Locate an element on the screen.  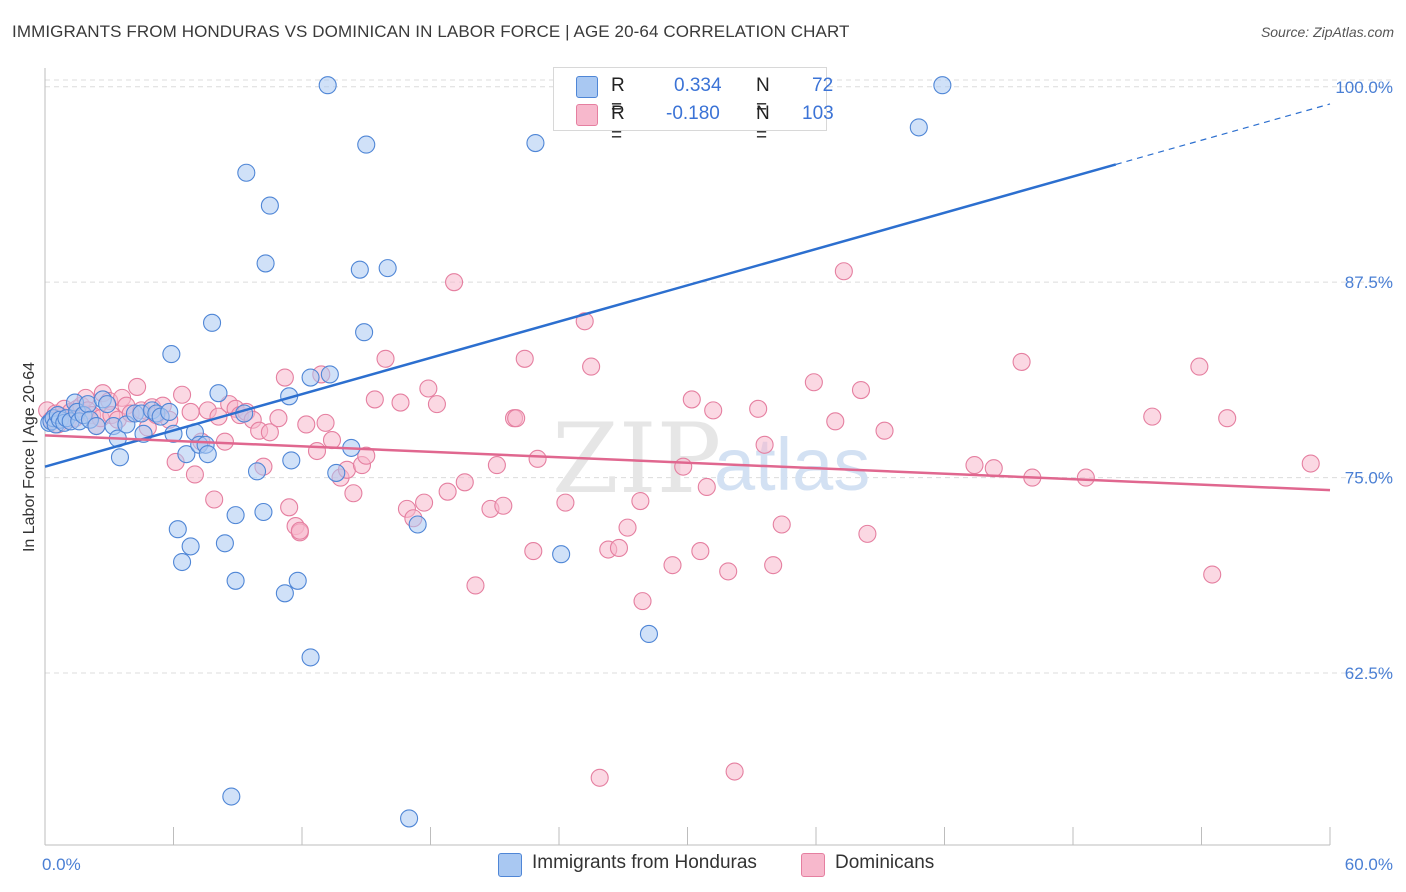
dominican-trend-line is located at coordinates (687, 463).